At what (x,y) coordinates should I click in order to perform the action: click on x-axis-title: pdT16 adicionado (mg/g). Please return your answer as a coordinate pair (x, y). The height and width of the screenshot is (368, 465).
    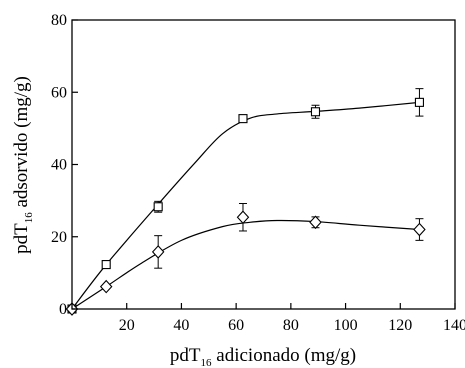
    Looking at the image, I should click on (263, 356).